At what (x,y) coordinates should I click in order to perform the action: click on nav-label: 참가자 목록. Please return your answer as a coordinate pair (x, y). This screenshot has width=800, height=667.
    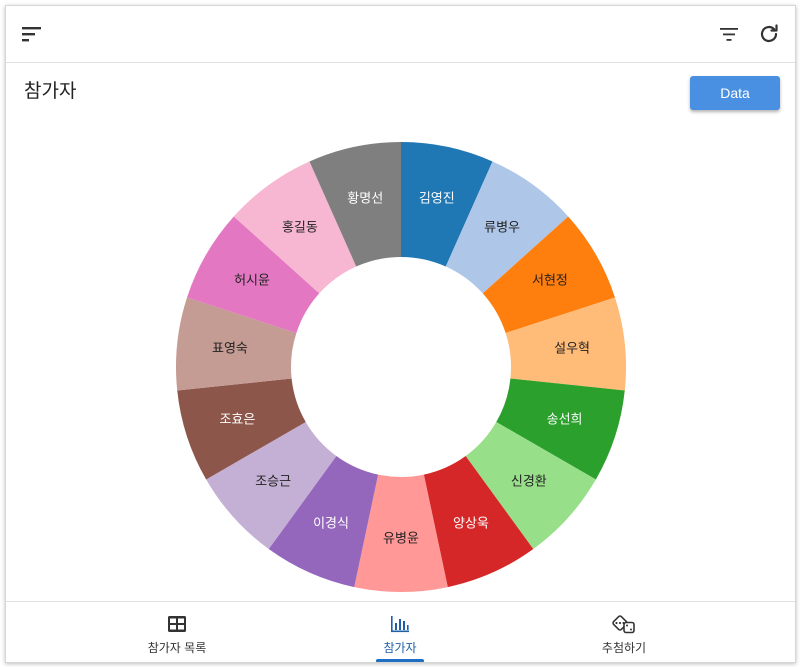
    Looking at the image, I should click on (177, 648).